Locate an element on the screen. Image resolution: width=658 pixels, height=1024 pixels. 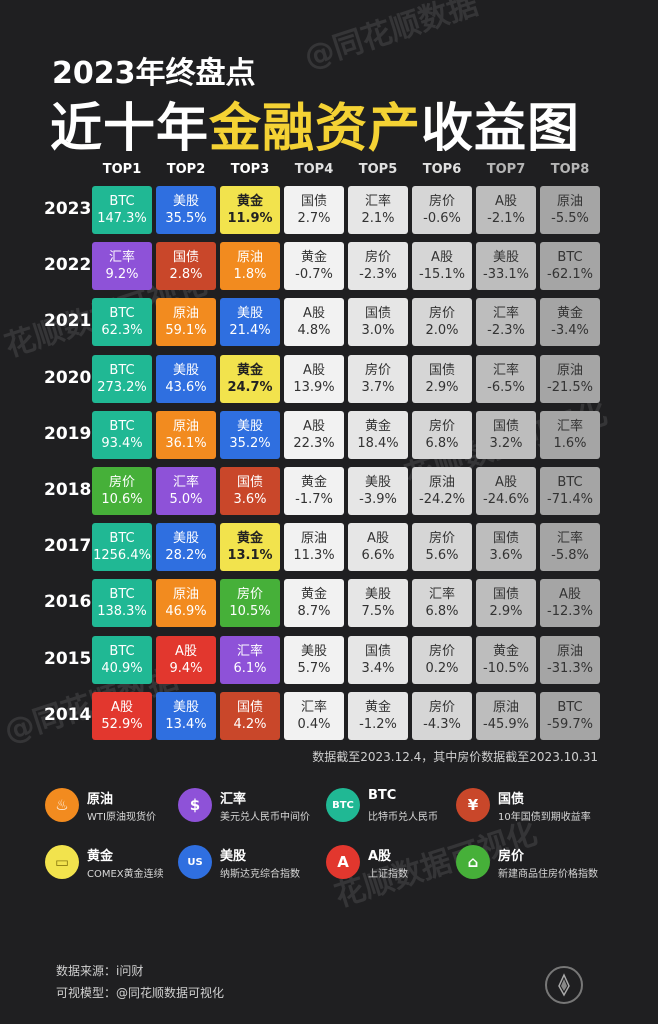
cell-2016-top7: 国债 2.9% is located at coordinates (506, 603).